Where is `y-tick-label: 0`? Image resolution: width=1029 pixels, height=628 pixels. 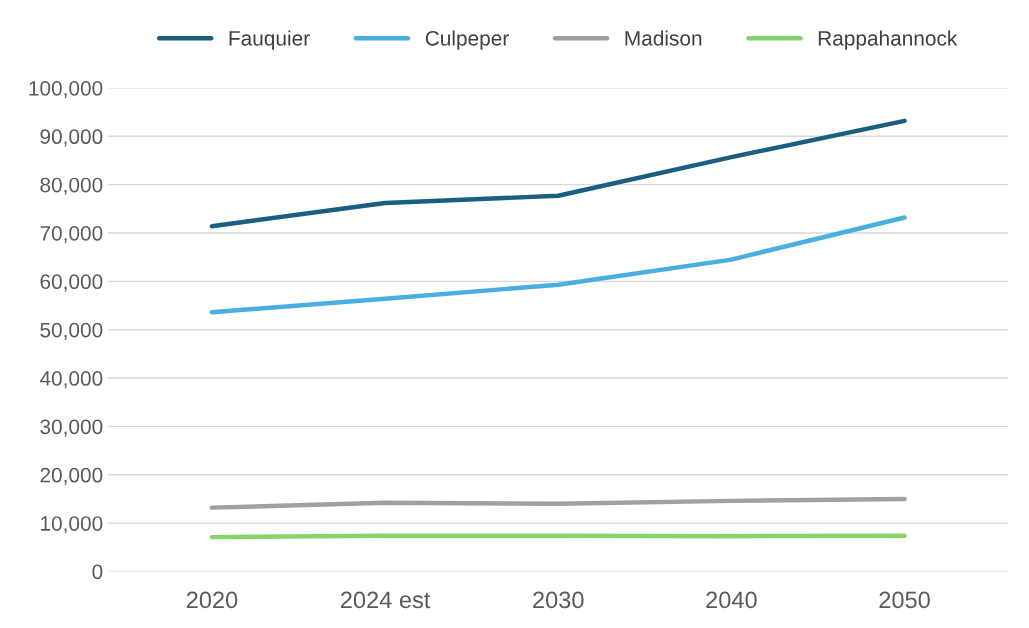 y-tick-label: 0 is located at coordinates (97, 572).